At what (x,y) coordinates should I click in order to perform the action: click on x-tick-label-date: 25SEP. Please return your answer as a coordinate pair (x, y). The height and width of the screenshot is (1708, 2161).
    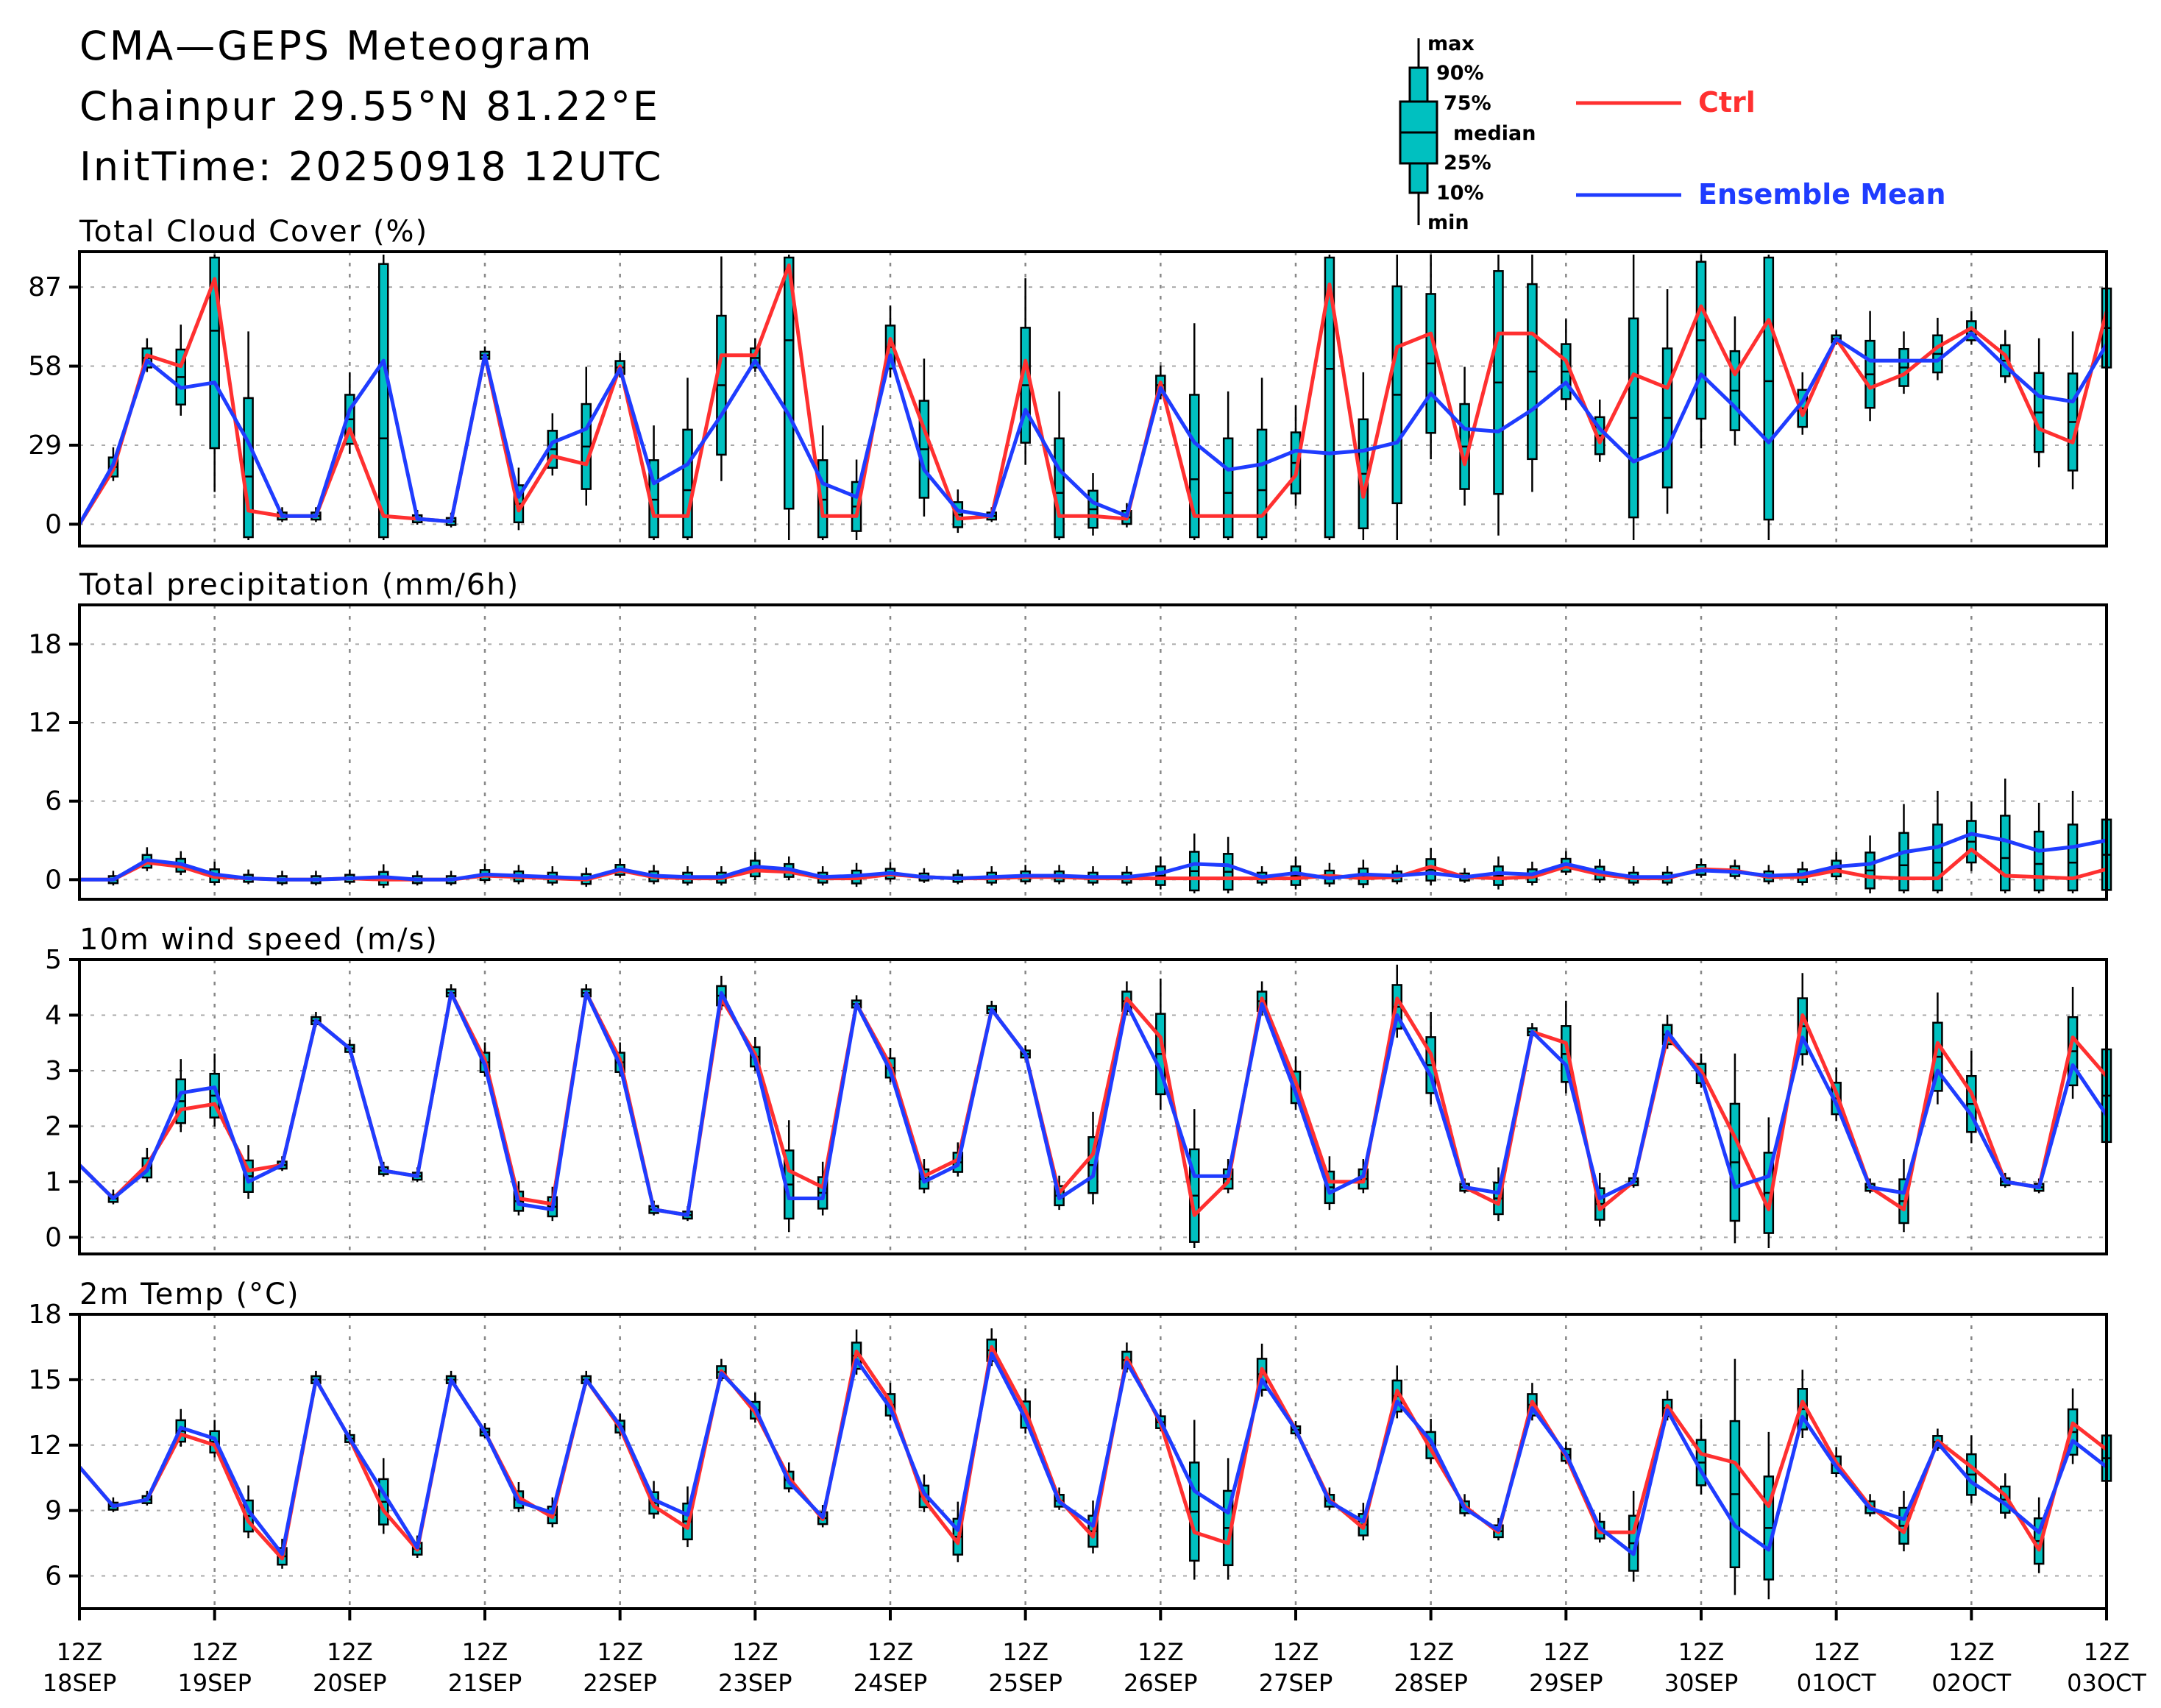
    Looking at the image, I should click on (1025, 1683).